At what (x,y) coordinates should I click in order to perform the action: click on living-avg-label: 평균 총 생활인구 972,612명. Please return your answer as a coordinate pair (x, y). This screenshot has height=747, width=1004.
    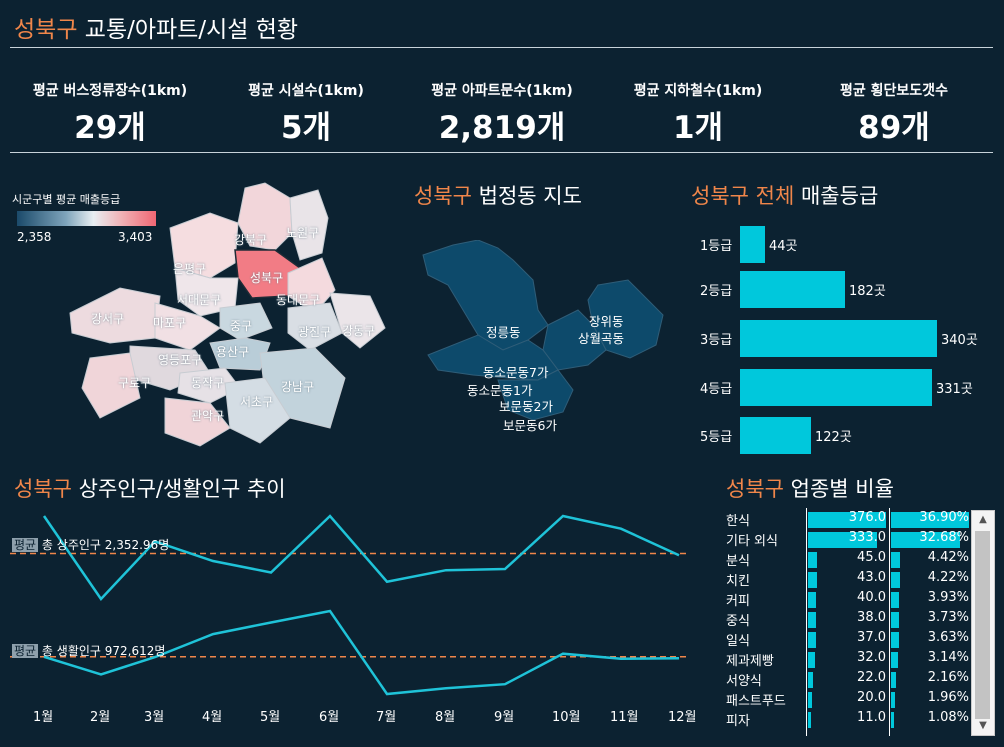
    Looking at the image, I should click on (88, 650).